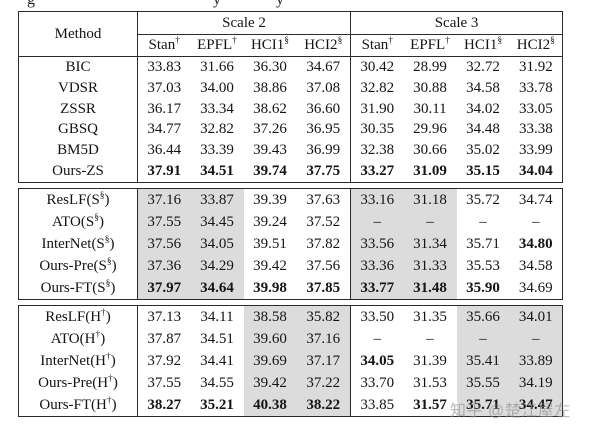 The width and height of the screenshot is (600, 432). I want to click on value-cell: 30.35, so click(377, 129).